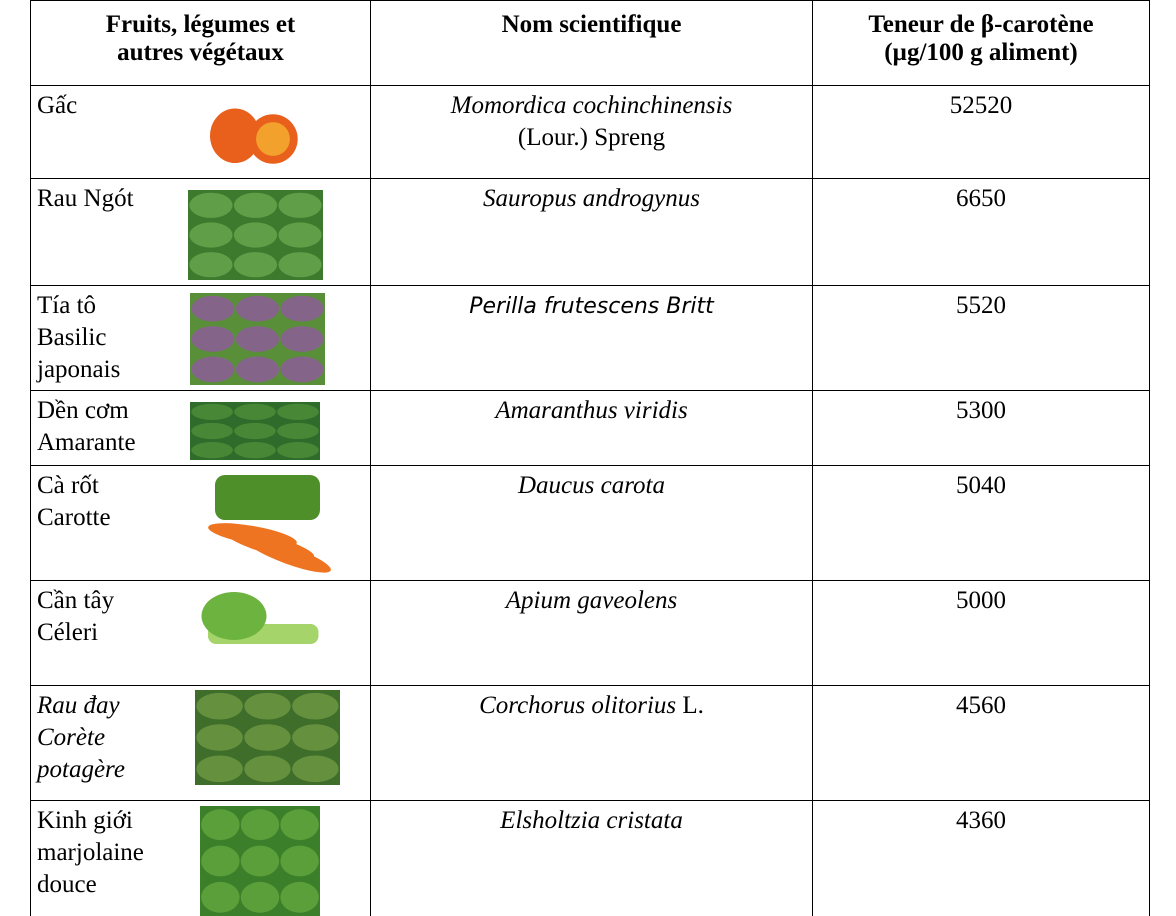  I want to click on scientific-name: Sauropus androgynus, so click(591, 198).